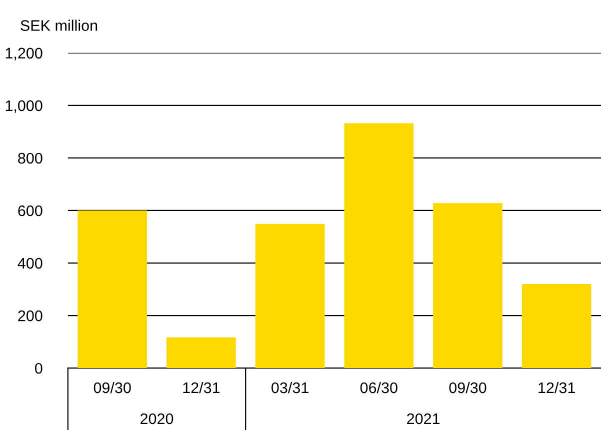 The height and width of the screenshot is (430, 601). I want to click on y-axis-title: SEK million, so click(59, 25).